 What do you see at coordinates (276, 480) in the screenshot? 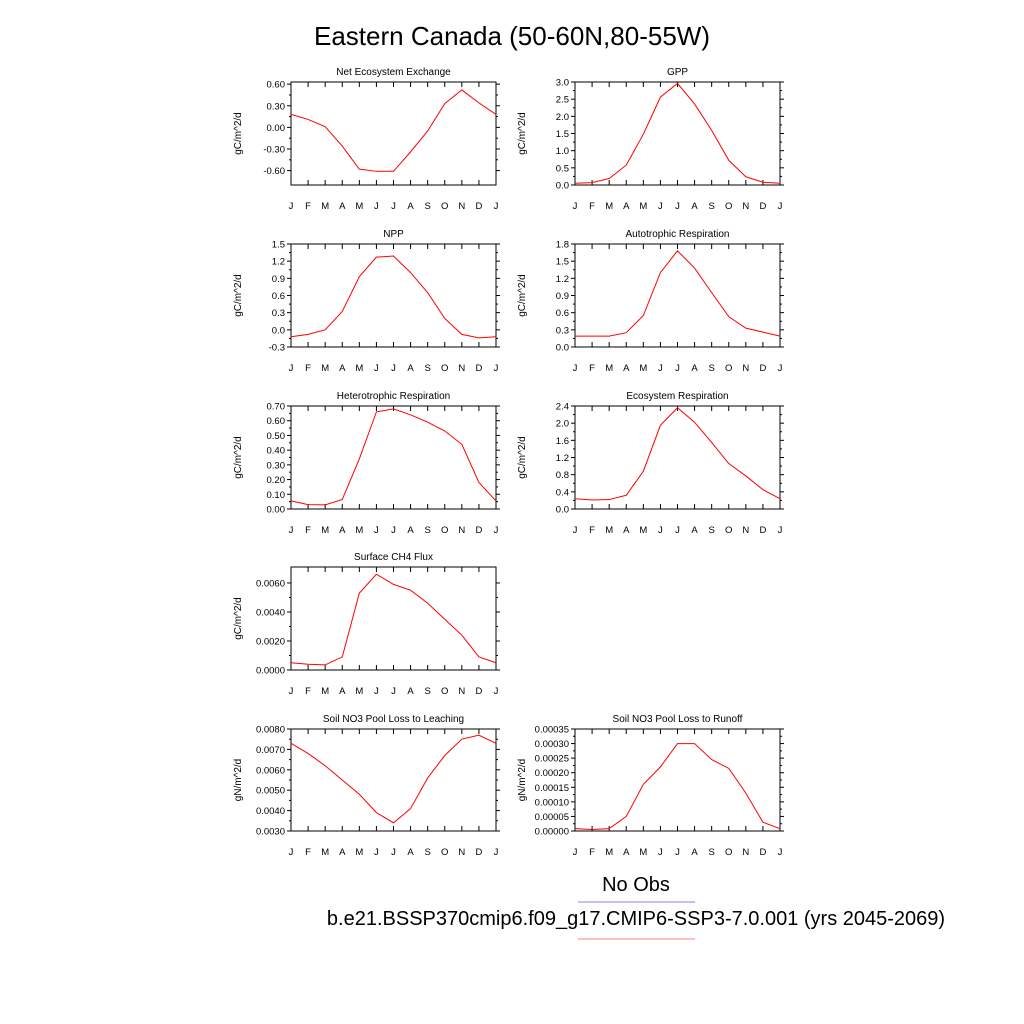
I see `y-tick-label: 0.20` at bounding box center [276, 480].